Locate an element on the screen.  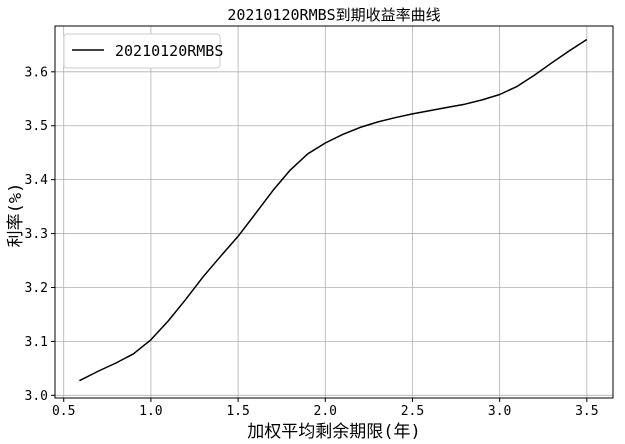
x-axis-label: 加权平均剩余期限(年) is located at coordinates (333, 432).